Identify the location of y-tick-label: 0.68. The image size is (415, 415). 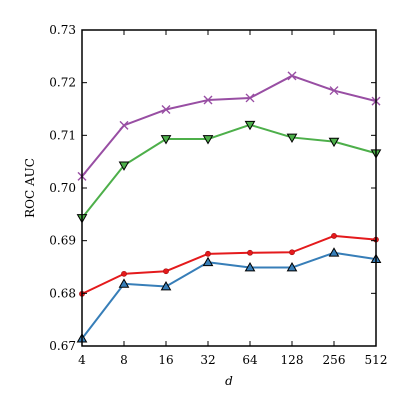
(62, 293).